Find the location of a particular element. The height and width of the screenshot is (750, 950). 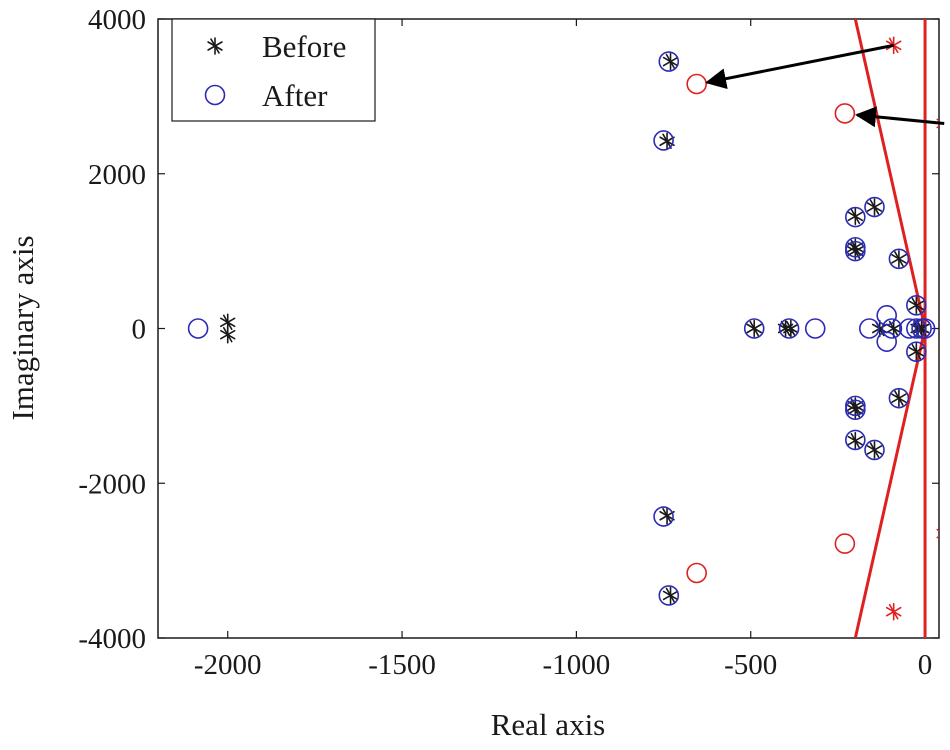

x-tick-labels: -2000 -1500 -1000 -500 0 is located at coordinates (563, 665).